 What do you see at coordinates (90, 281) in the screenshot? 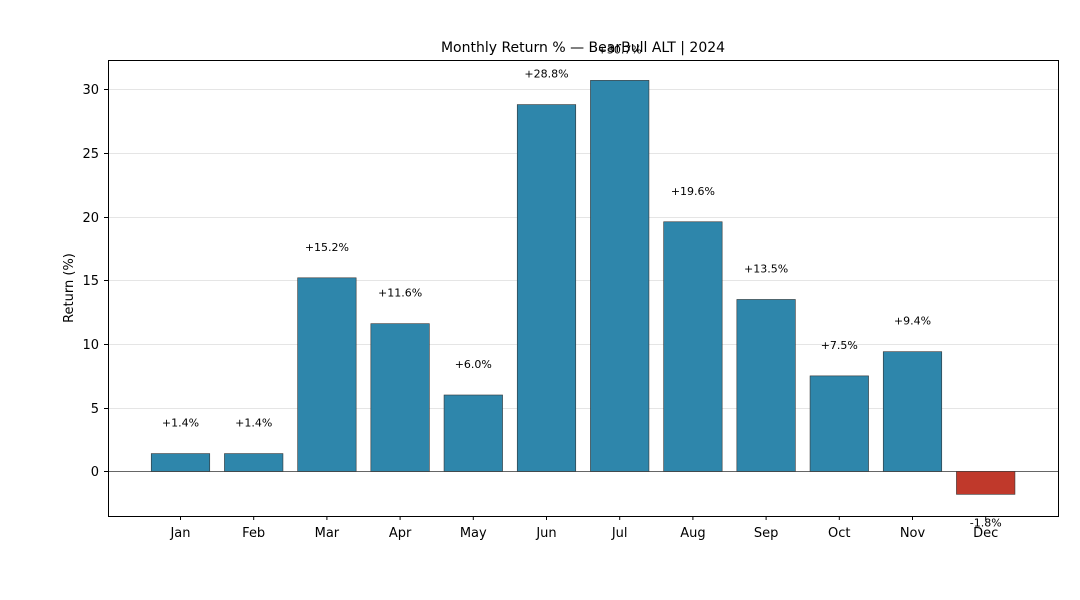
I see `y-tick-label: 15` at bounding box center [90, 281].